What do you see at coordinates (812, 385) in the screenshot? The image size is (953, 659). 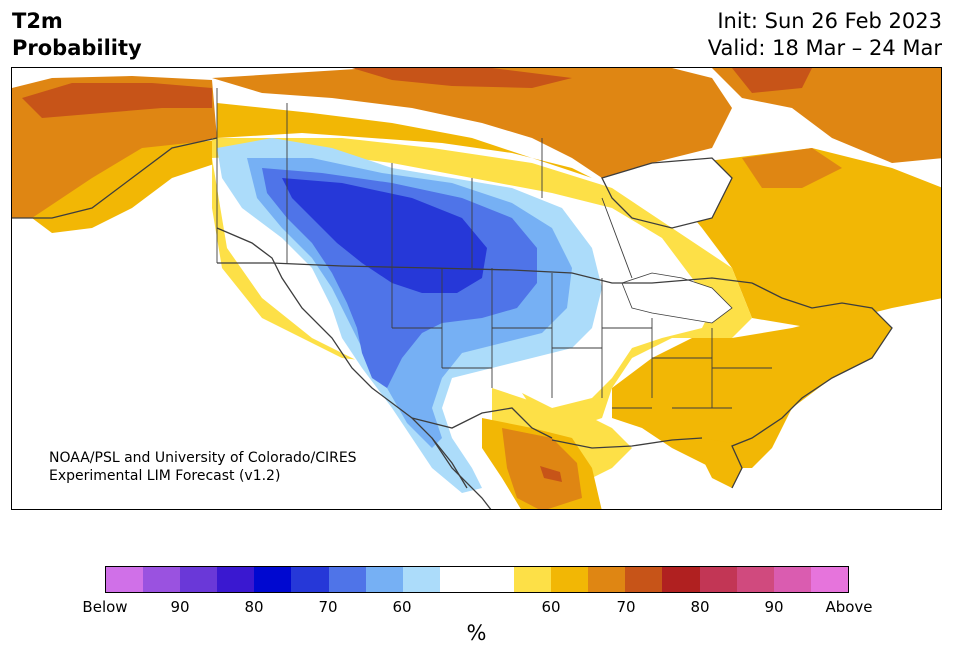 I see `coastline-east` at bounding box center [812, 385].